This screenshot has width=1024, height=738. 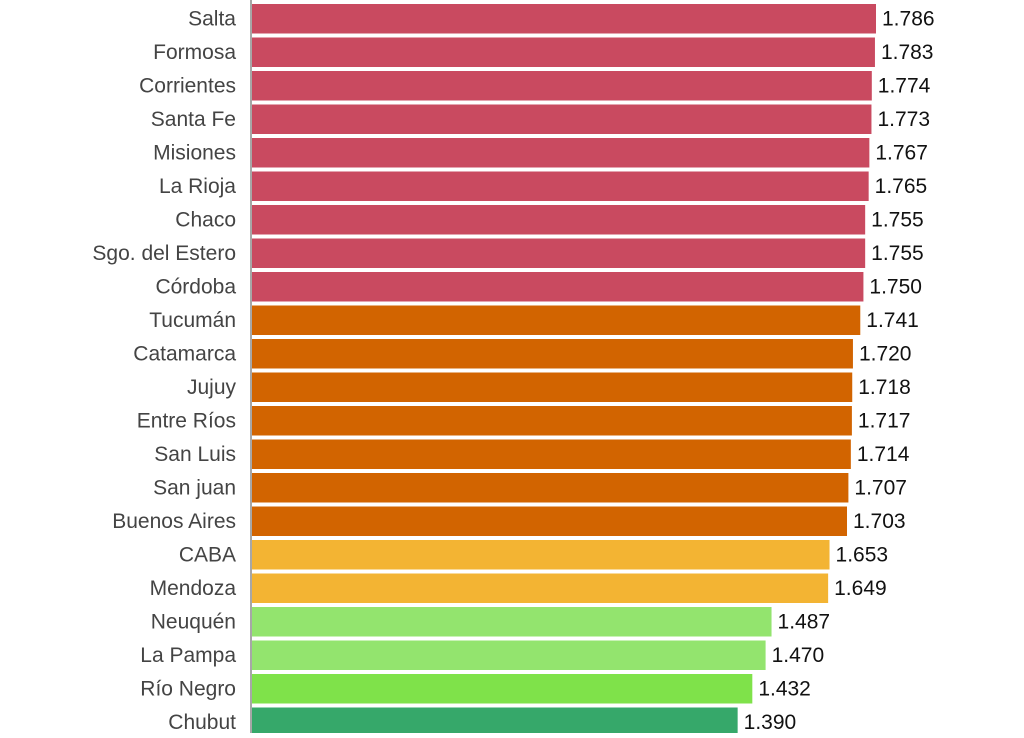 I want to click on value-label: 1.767, so click(x=901, y=152).